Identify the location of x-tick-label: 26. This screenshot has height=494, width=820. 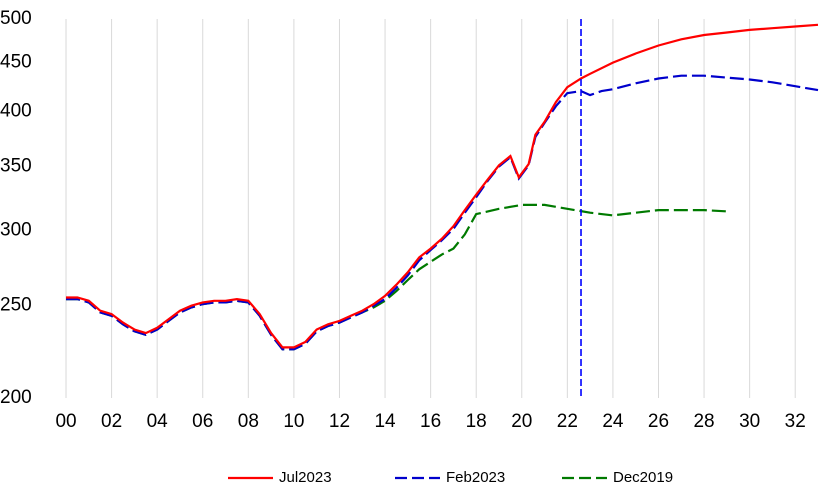
(658, 421).